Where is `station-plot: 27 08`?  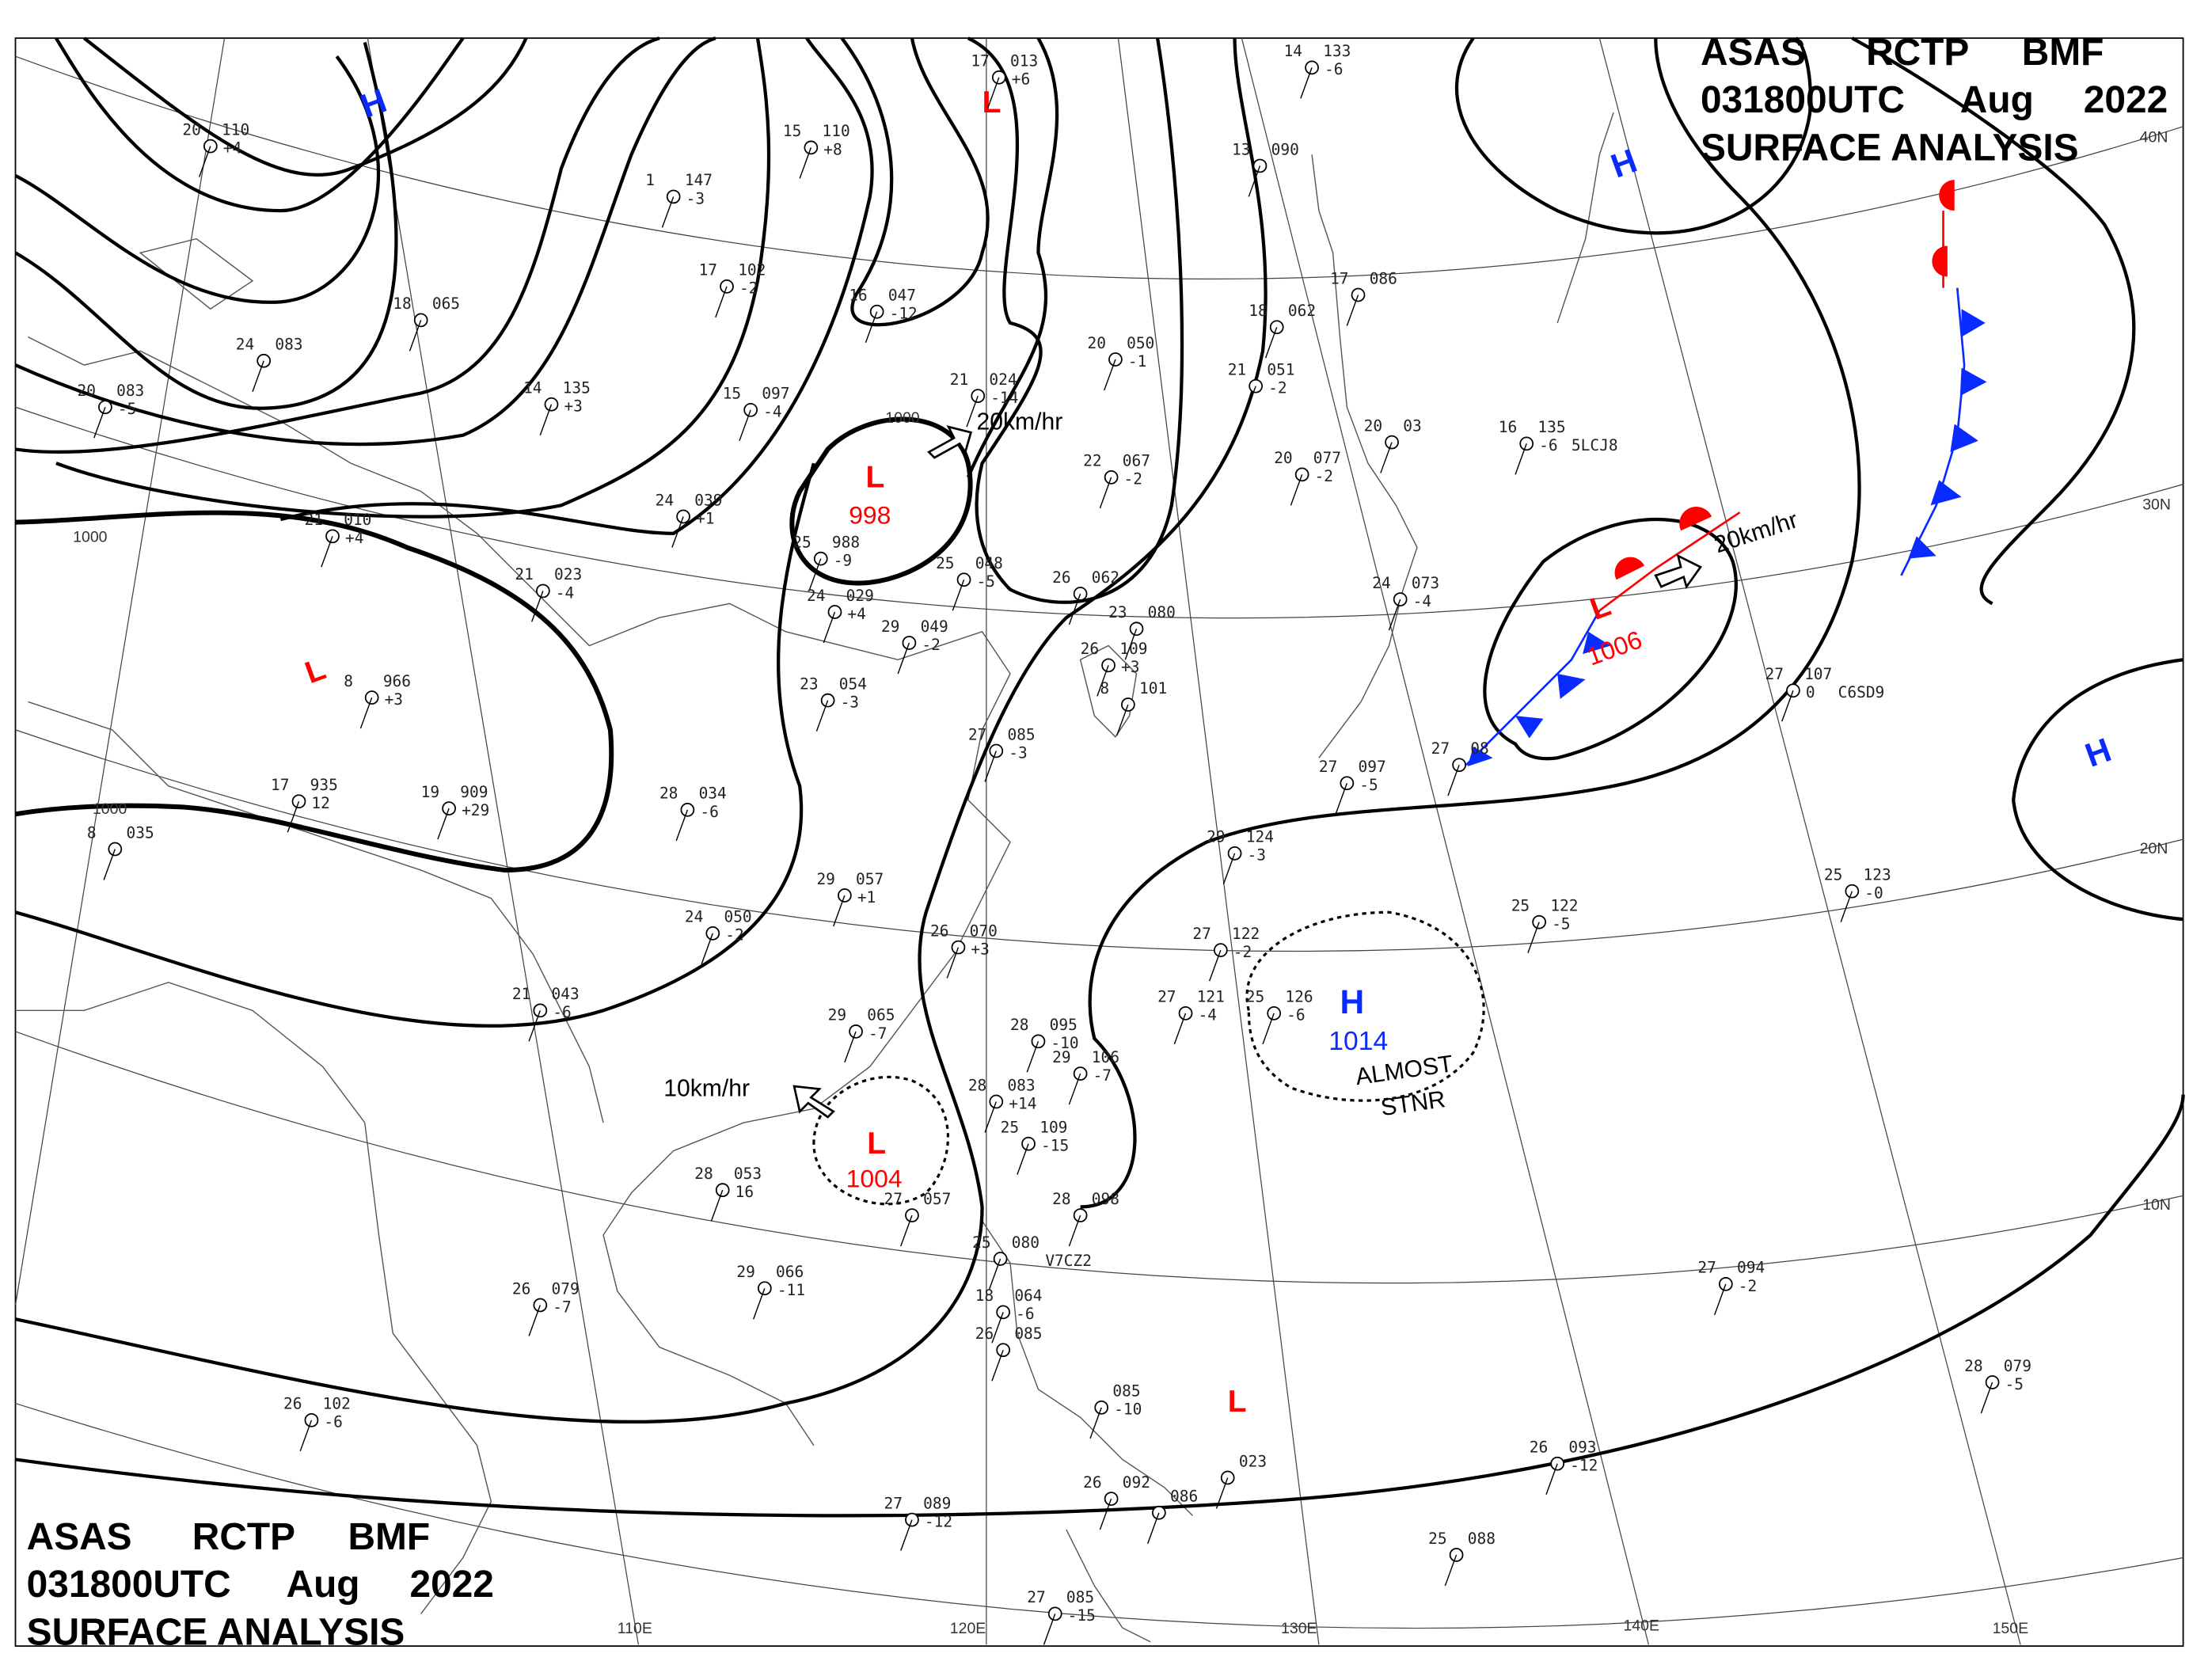
station-plot: 27 08 is located at coordinates (1460, 767).